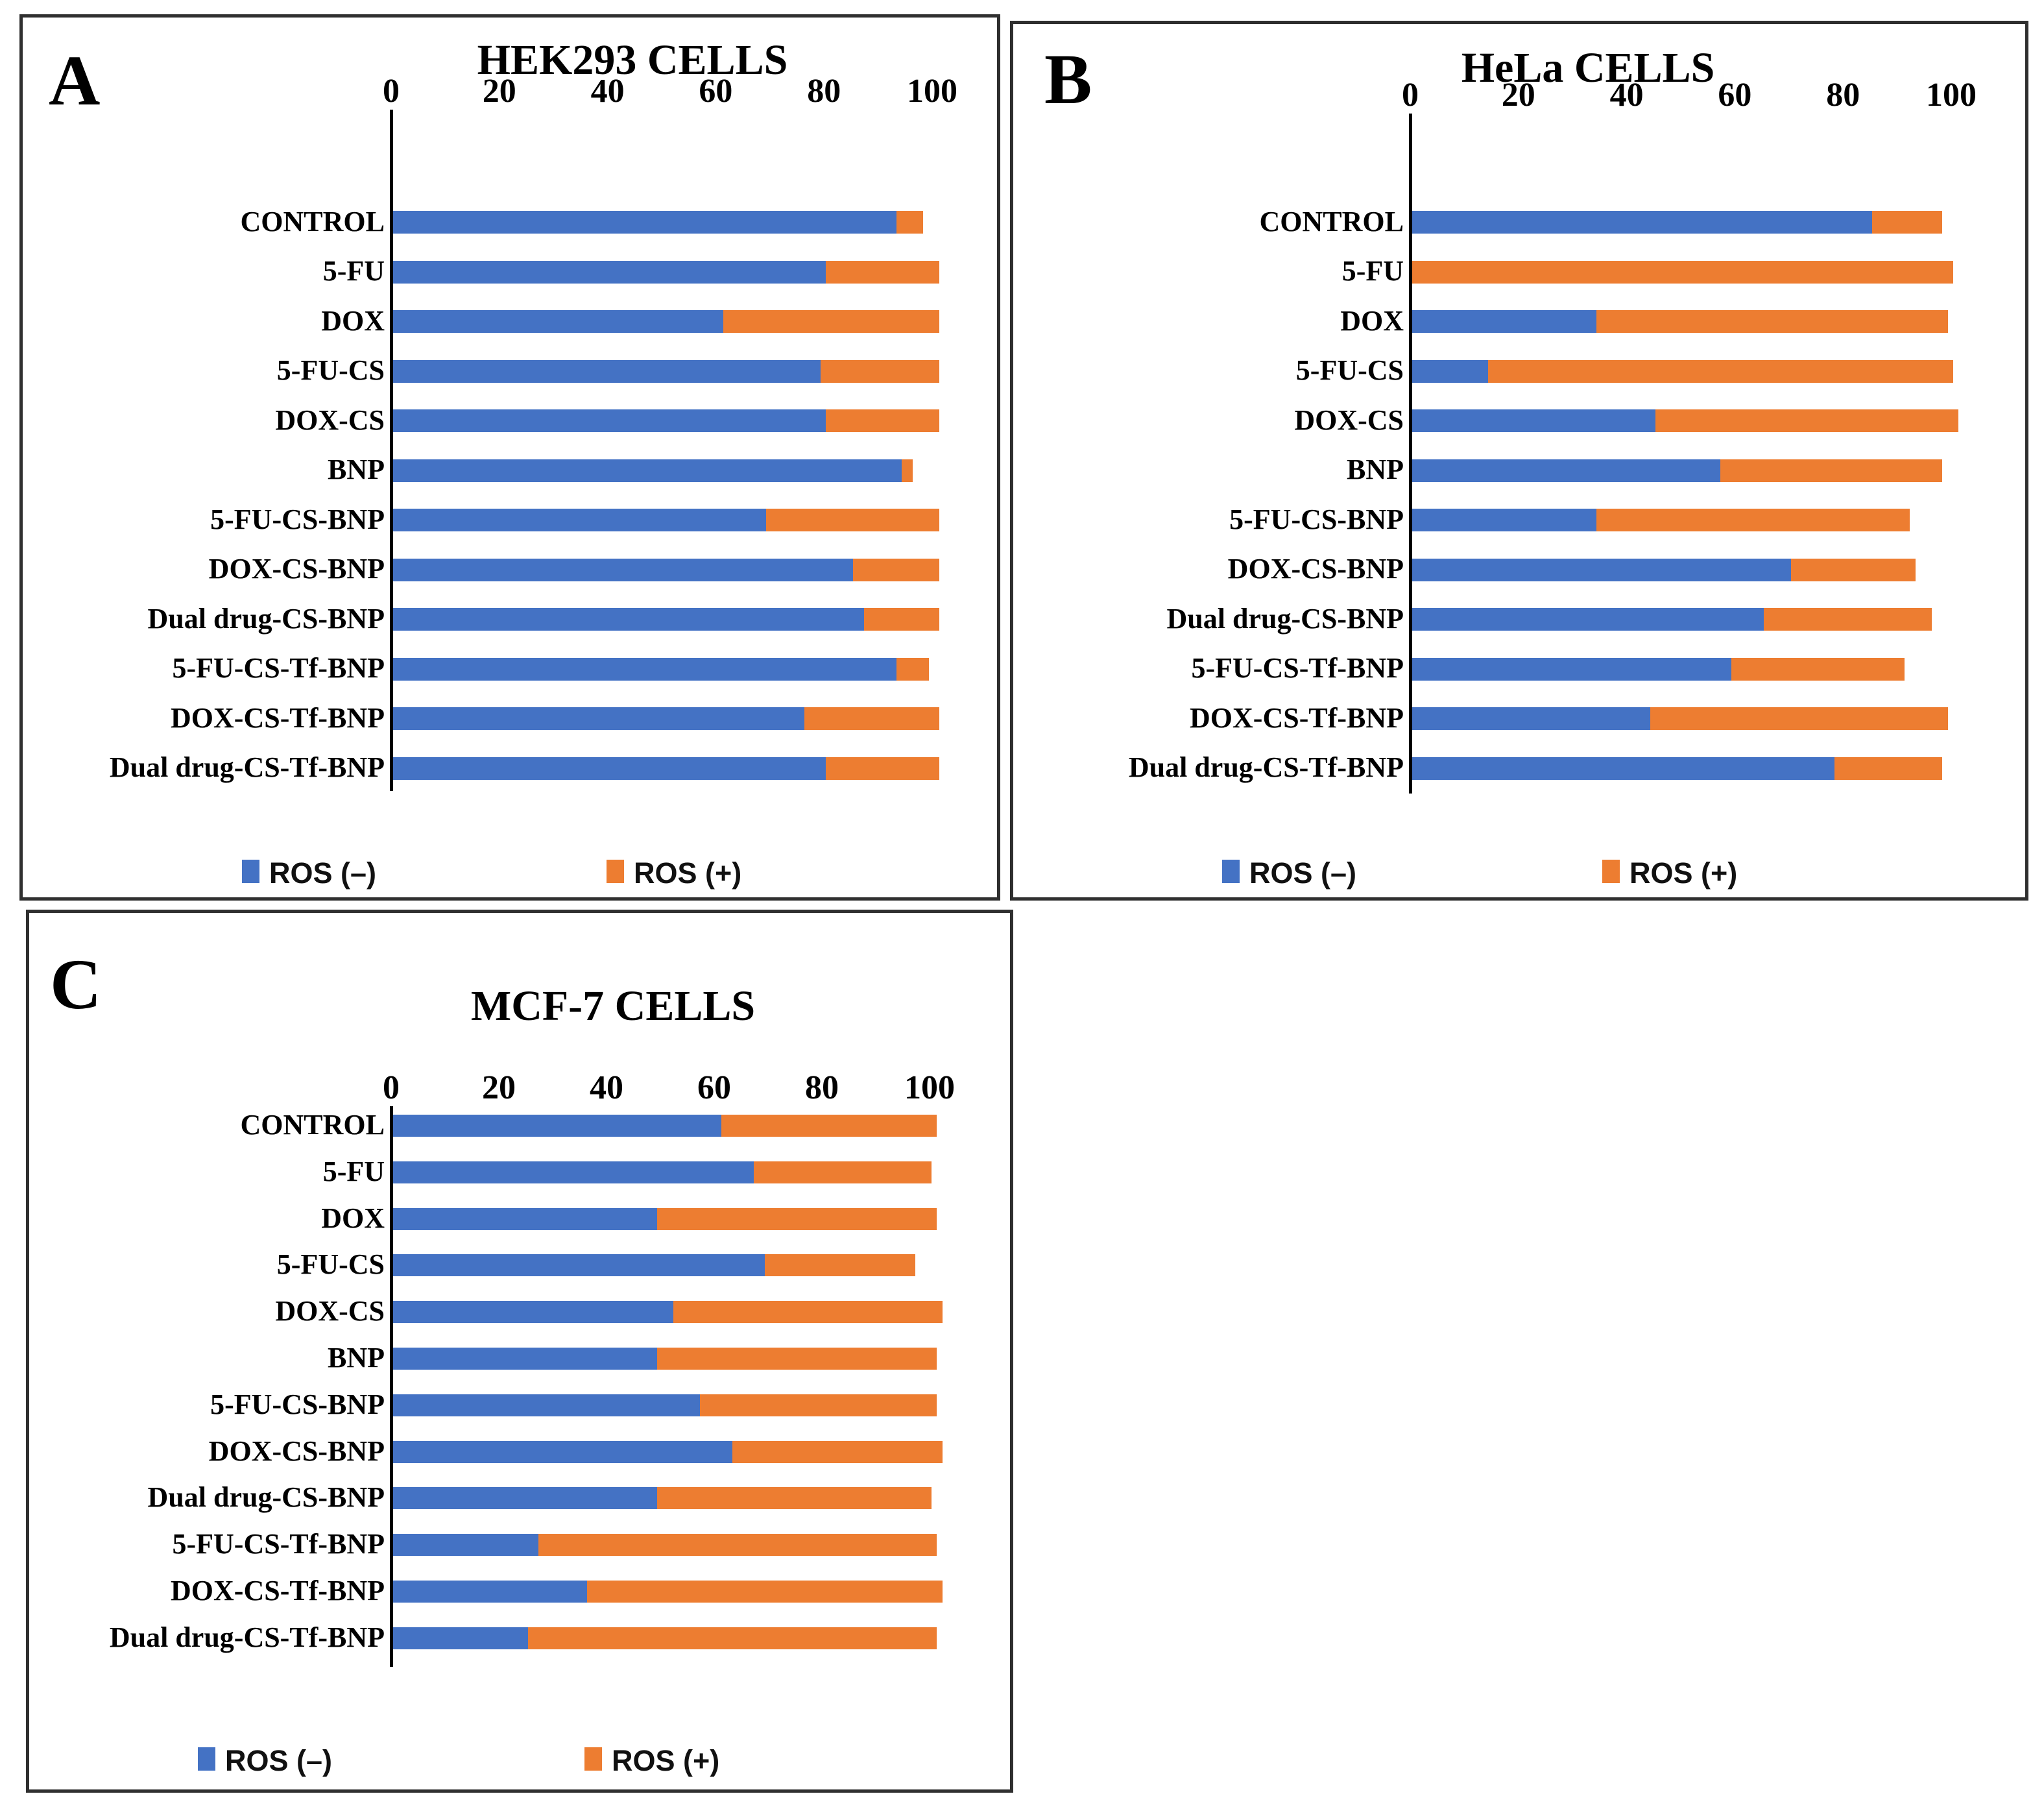  I want to click on x-tick-label: 100, so click(932, 92).